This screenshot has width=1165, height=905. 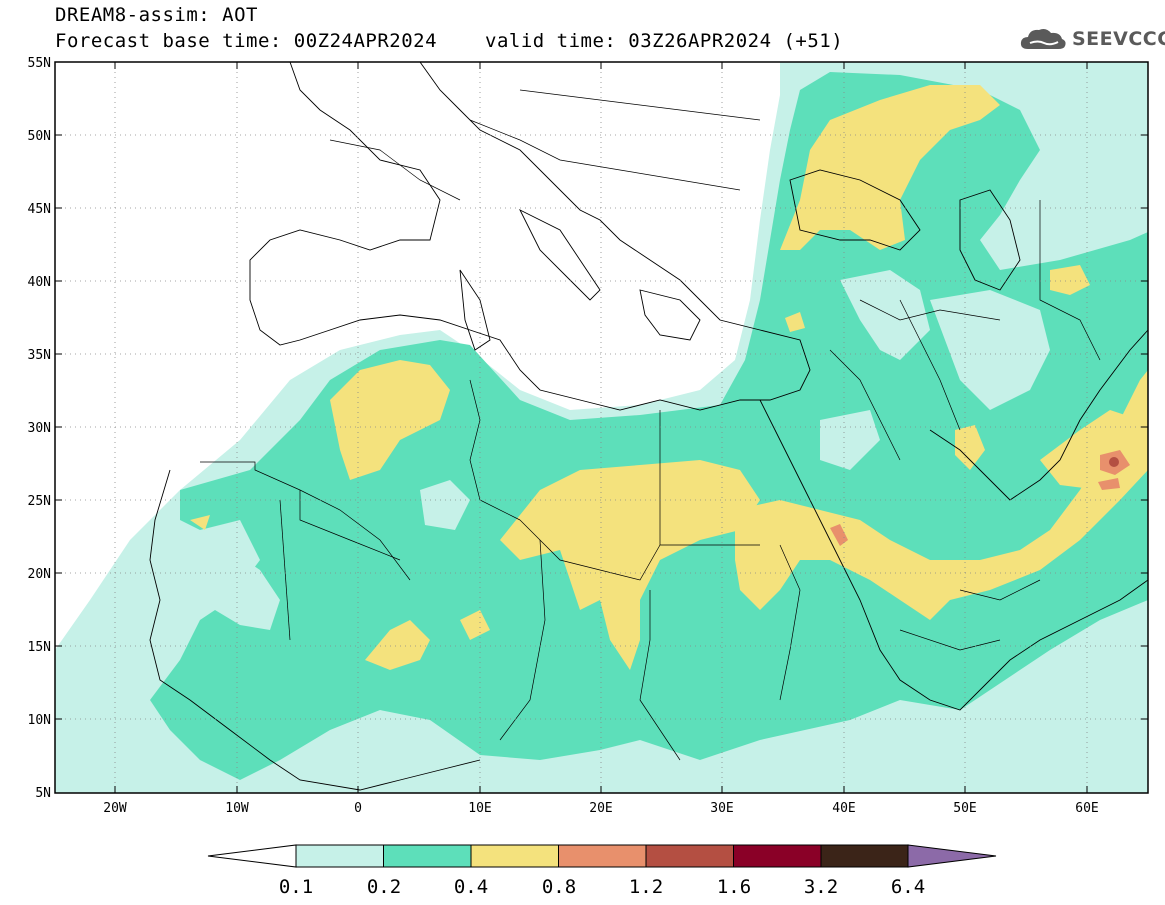 I want to click on seevccc-logo: SEEVCCC, so click(x=1091, y=39).